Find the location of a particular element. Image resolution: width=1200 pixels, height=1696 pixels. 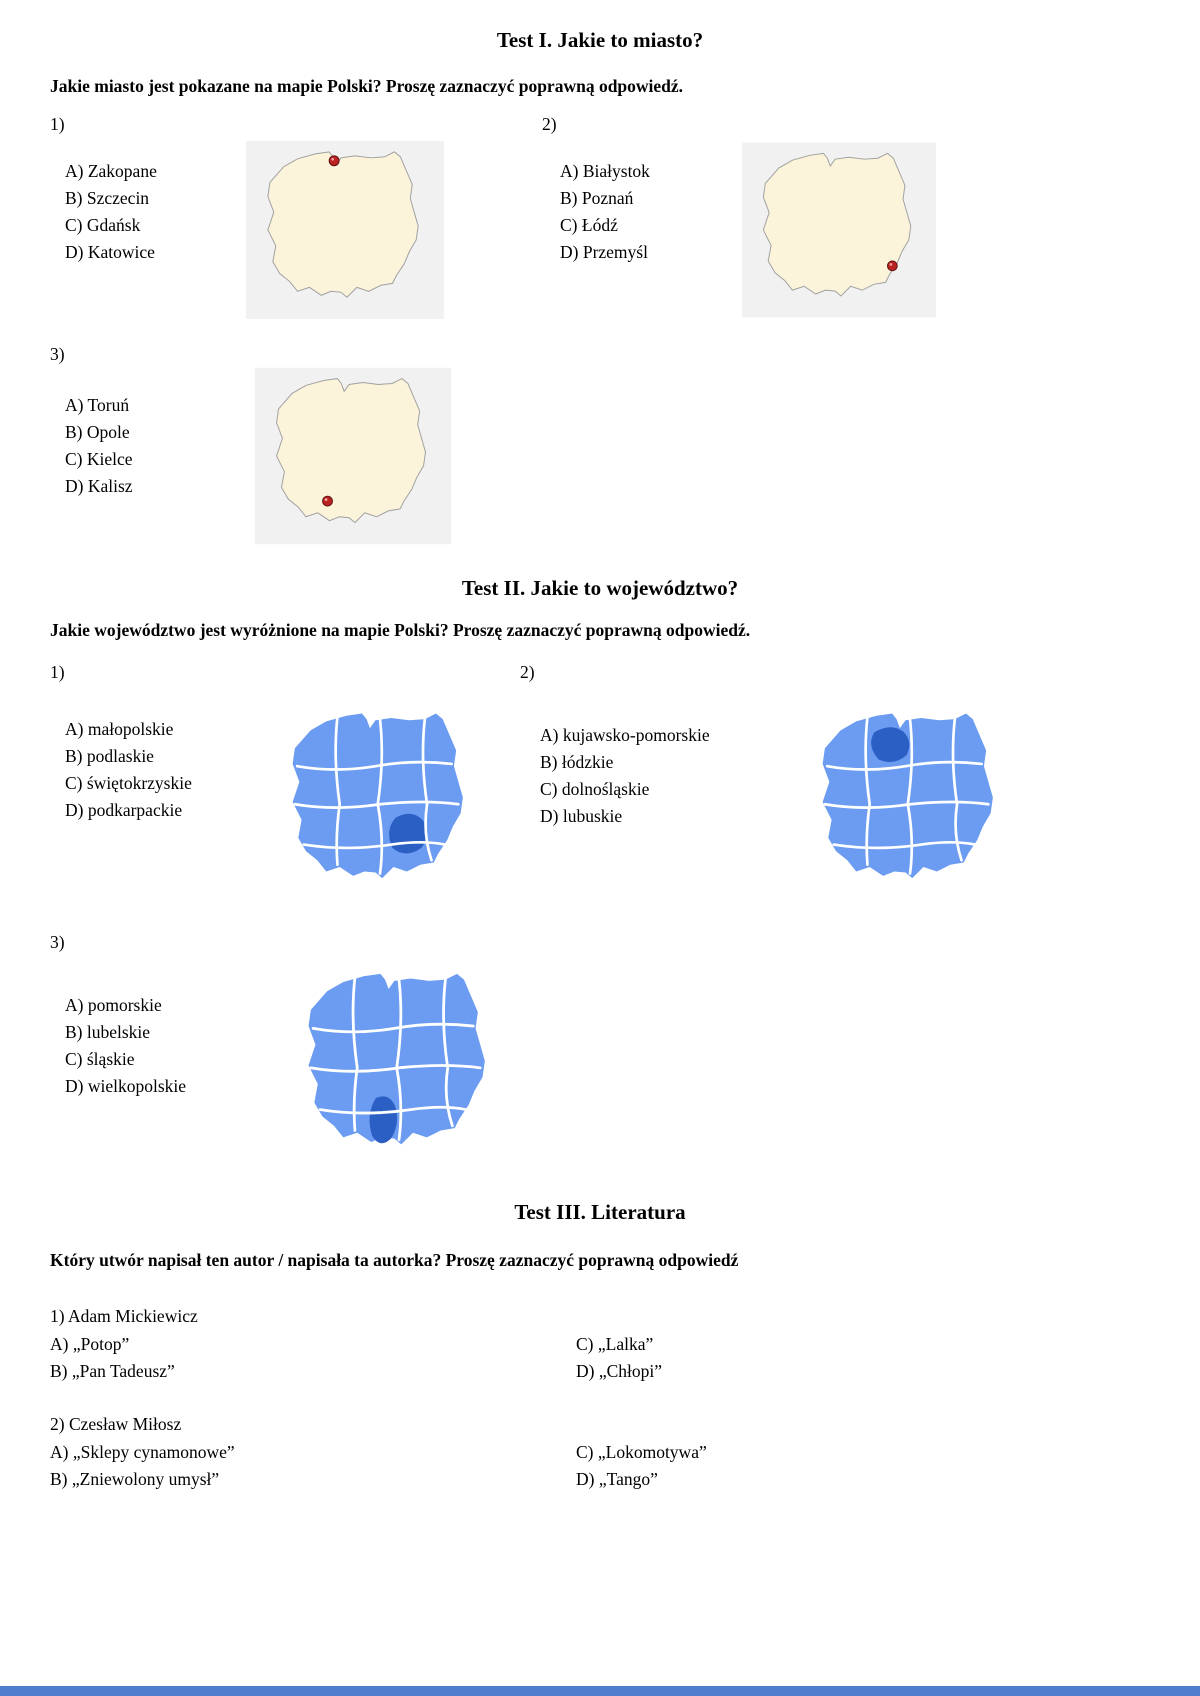

answer-option: A) Białystok is located at coordinates (605, 171).